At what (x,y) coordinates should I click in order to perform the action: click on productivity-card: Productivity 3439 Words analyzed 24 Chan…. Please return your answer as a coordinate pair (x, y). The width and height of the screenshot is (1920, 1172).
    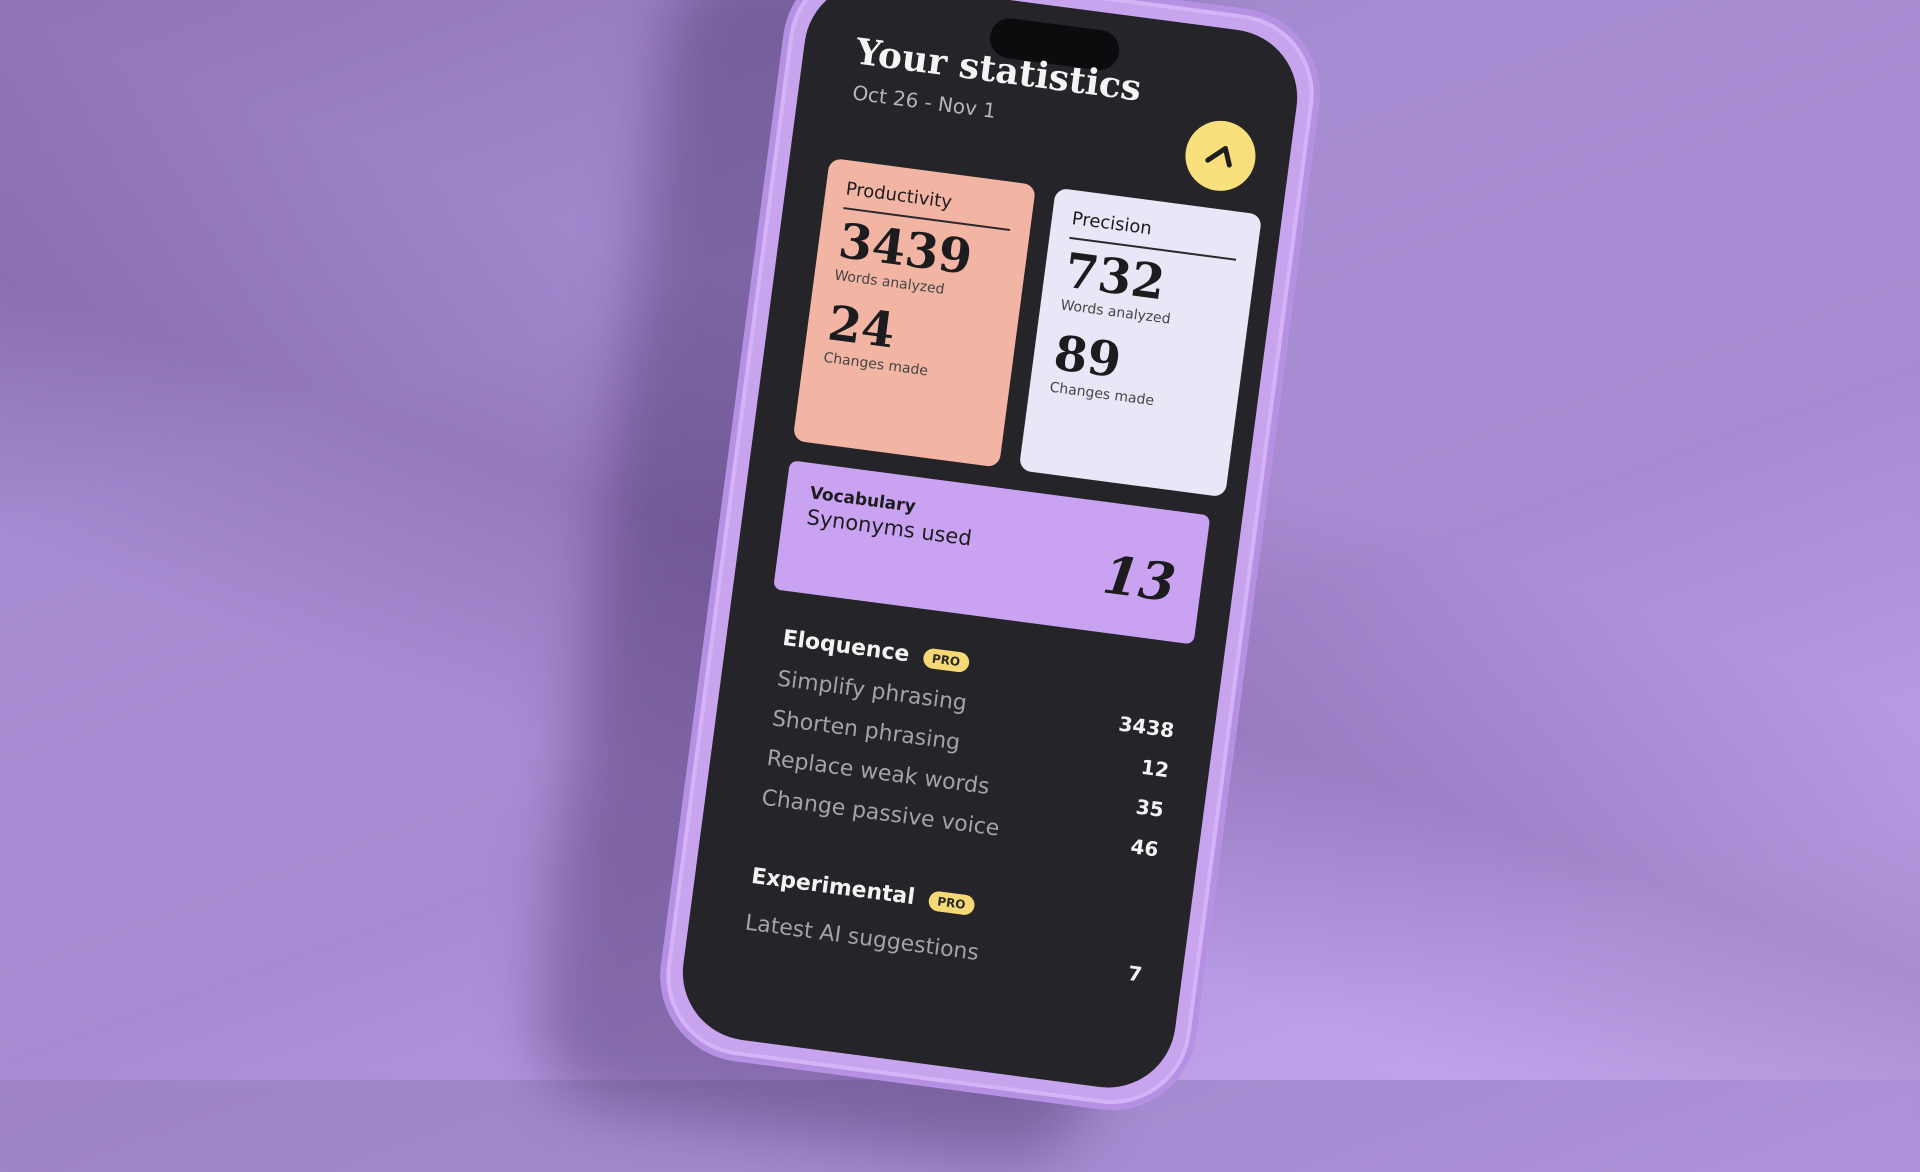
    Looking at the image, I should click on (914, 312).